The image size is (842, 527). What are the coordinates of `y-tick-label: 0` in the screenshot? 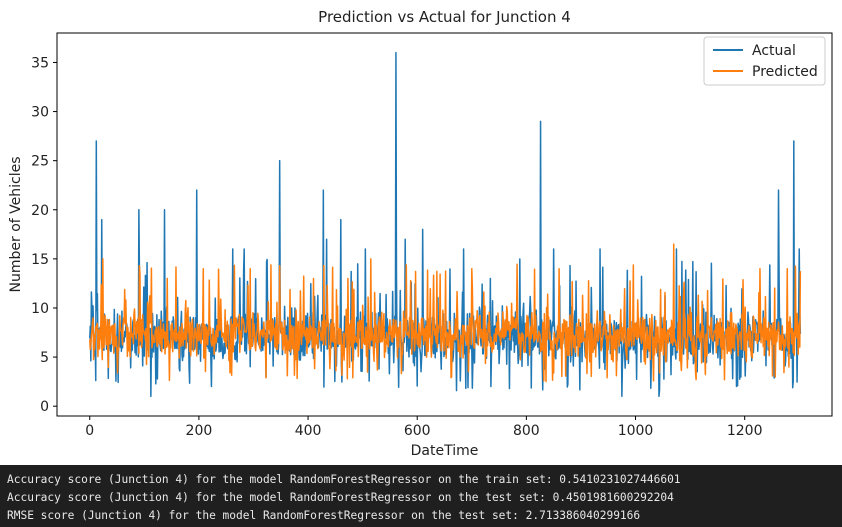 It's located at (44, 407).